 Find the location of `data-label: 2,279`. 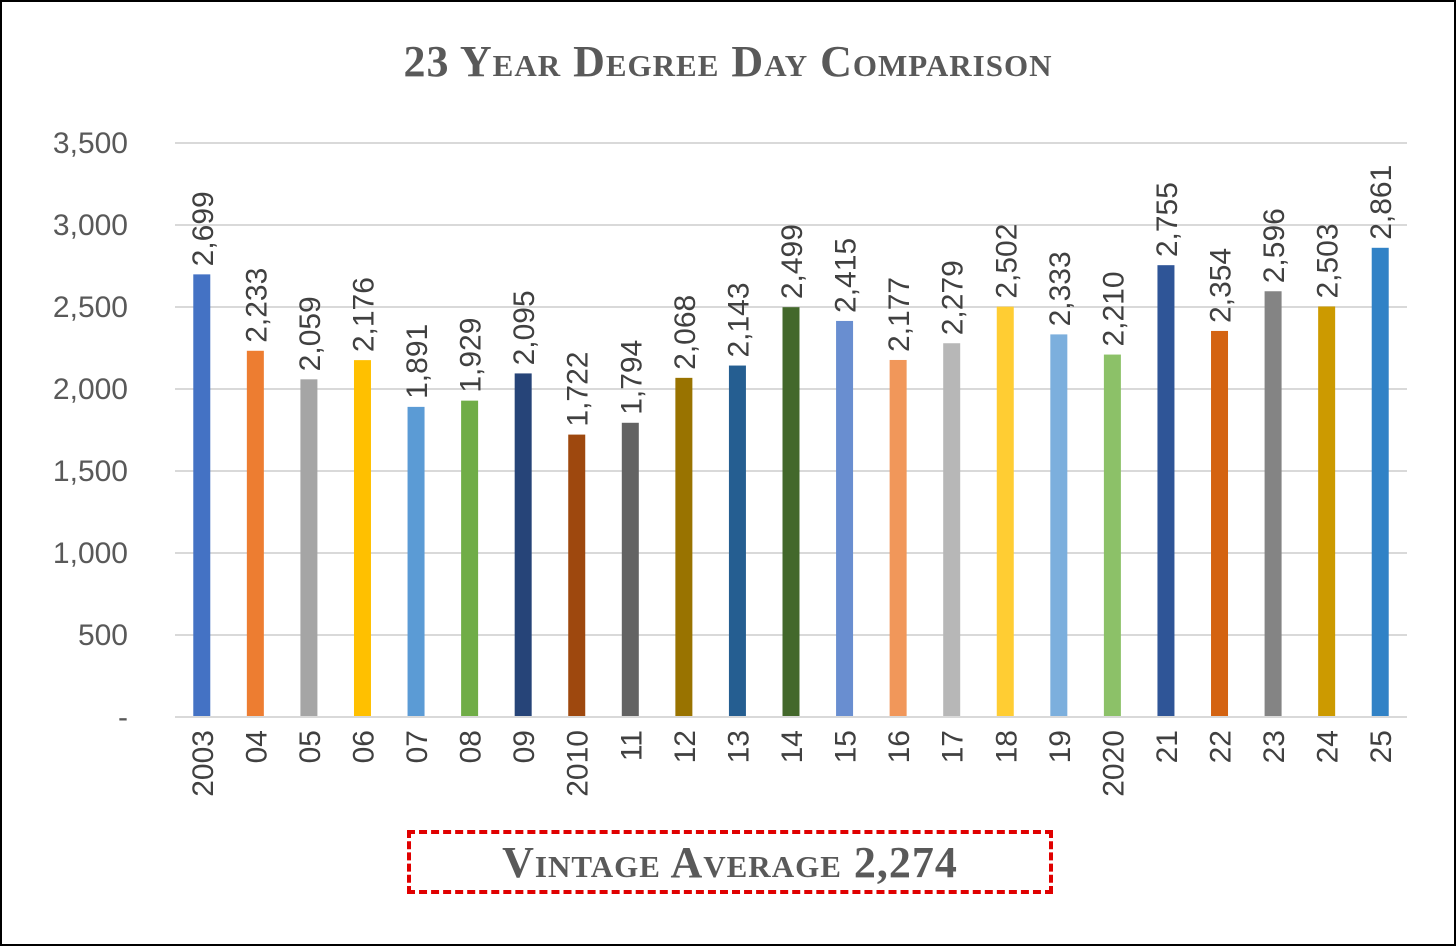

data-label: 2,279 is located at coordinates (953, 297).